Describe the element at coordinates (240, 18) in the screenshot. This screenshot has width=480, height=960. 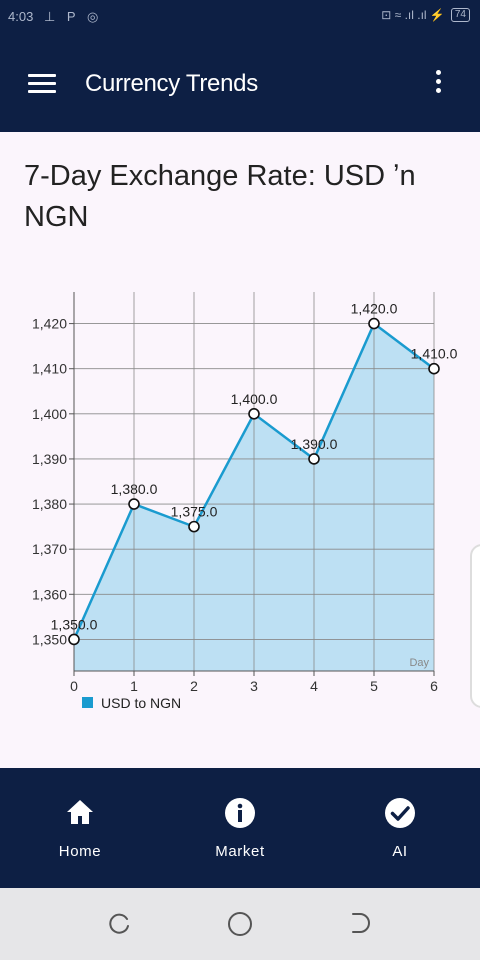
I see `status-bar: 4:03 ⊥ P ◎ ⊡ ≈ .ıl .ıl ⚡ 74` at that location.